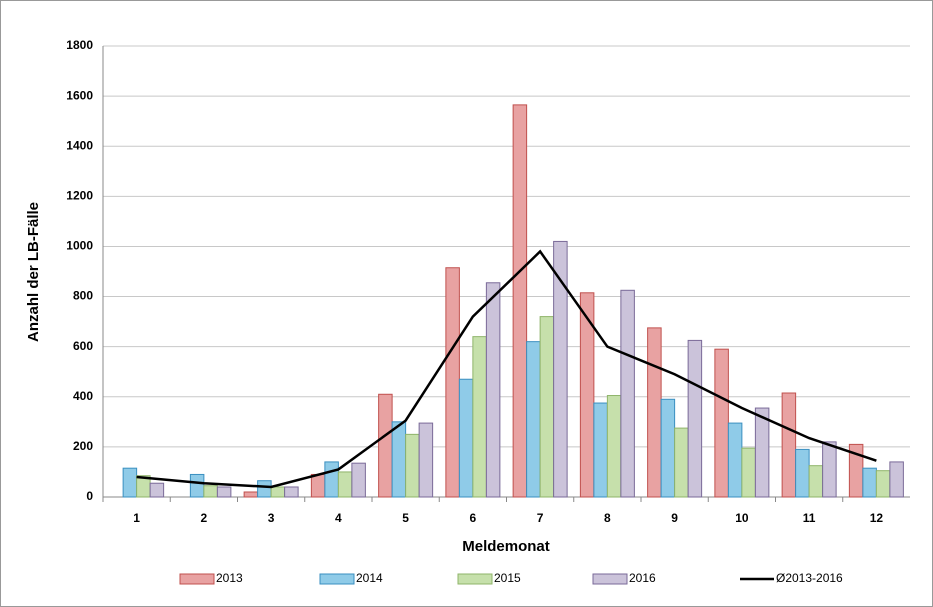 The image size is (933, 607). I want to click on x-tick-label: 12, so click(877, 518).